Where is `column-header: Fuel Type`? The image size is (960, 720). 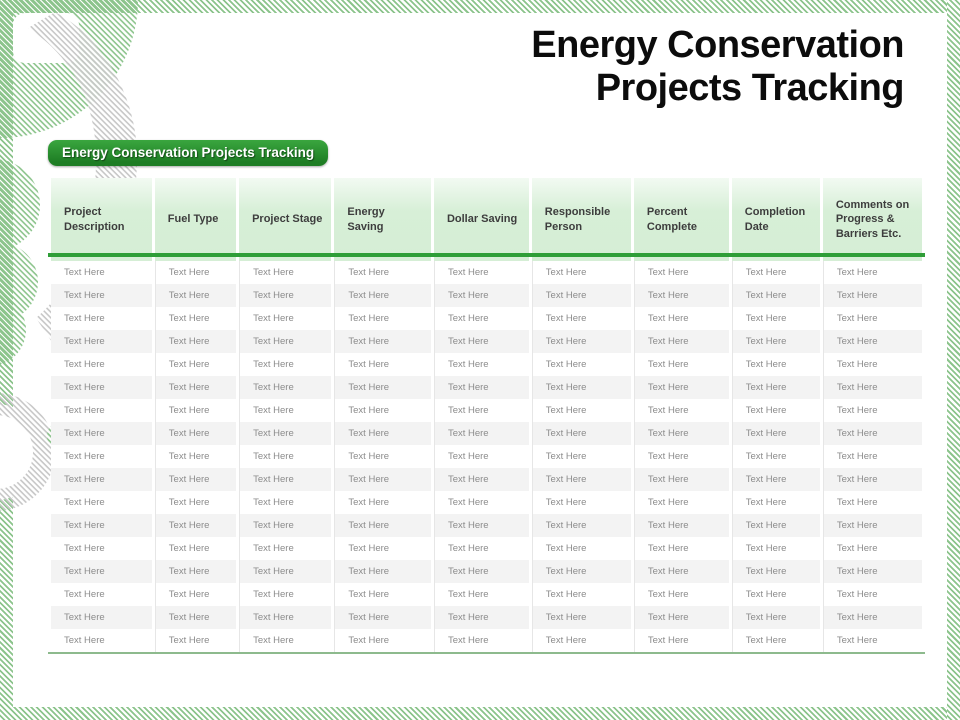
column-header: Fuel Type is located at coordinates (195, 219).